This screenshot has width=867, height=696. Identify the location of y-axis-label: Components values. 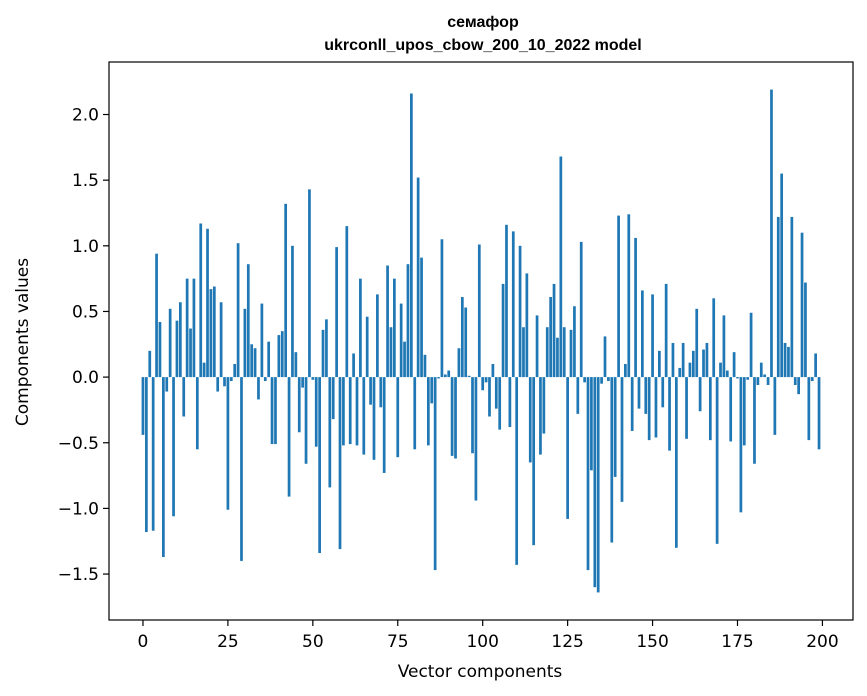
(23, 342).